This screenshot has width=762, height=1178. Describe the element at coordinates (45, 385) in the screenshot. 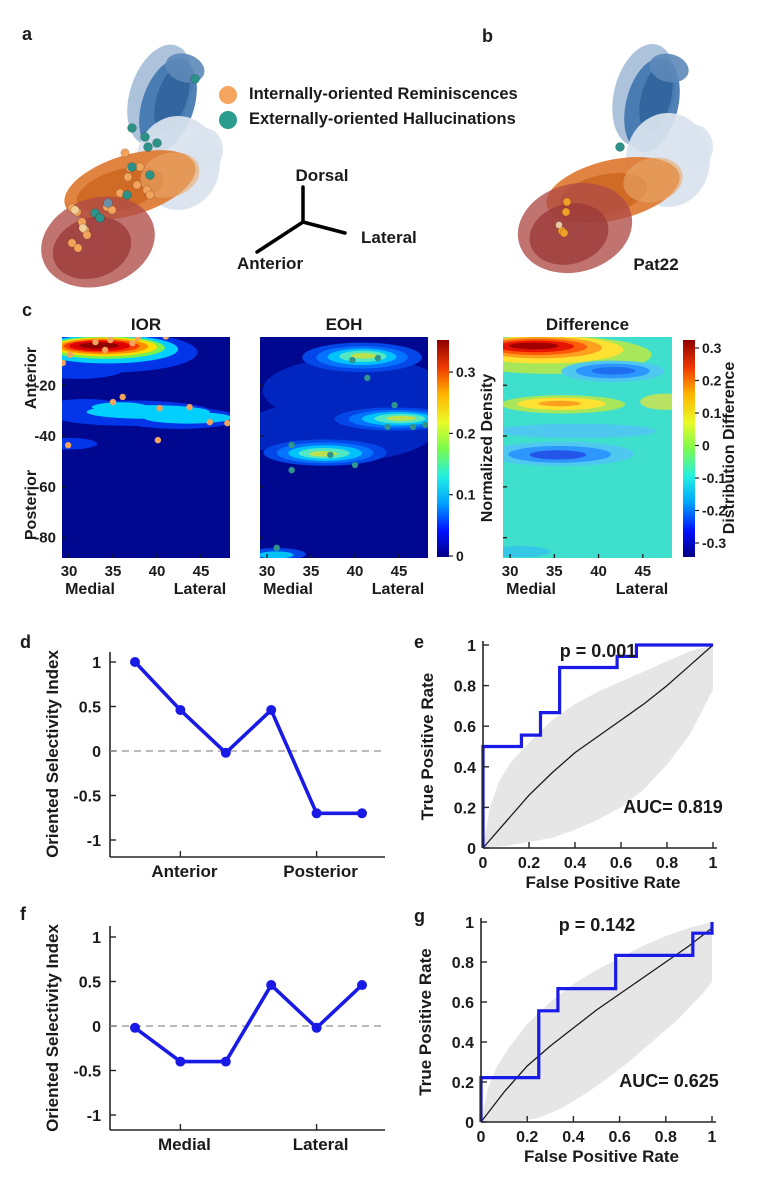

I see `heatmap-ior-y-tick-label: -20` at that location.